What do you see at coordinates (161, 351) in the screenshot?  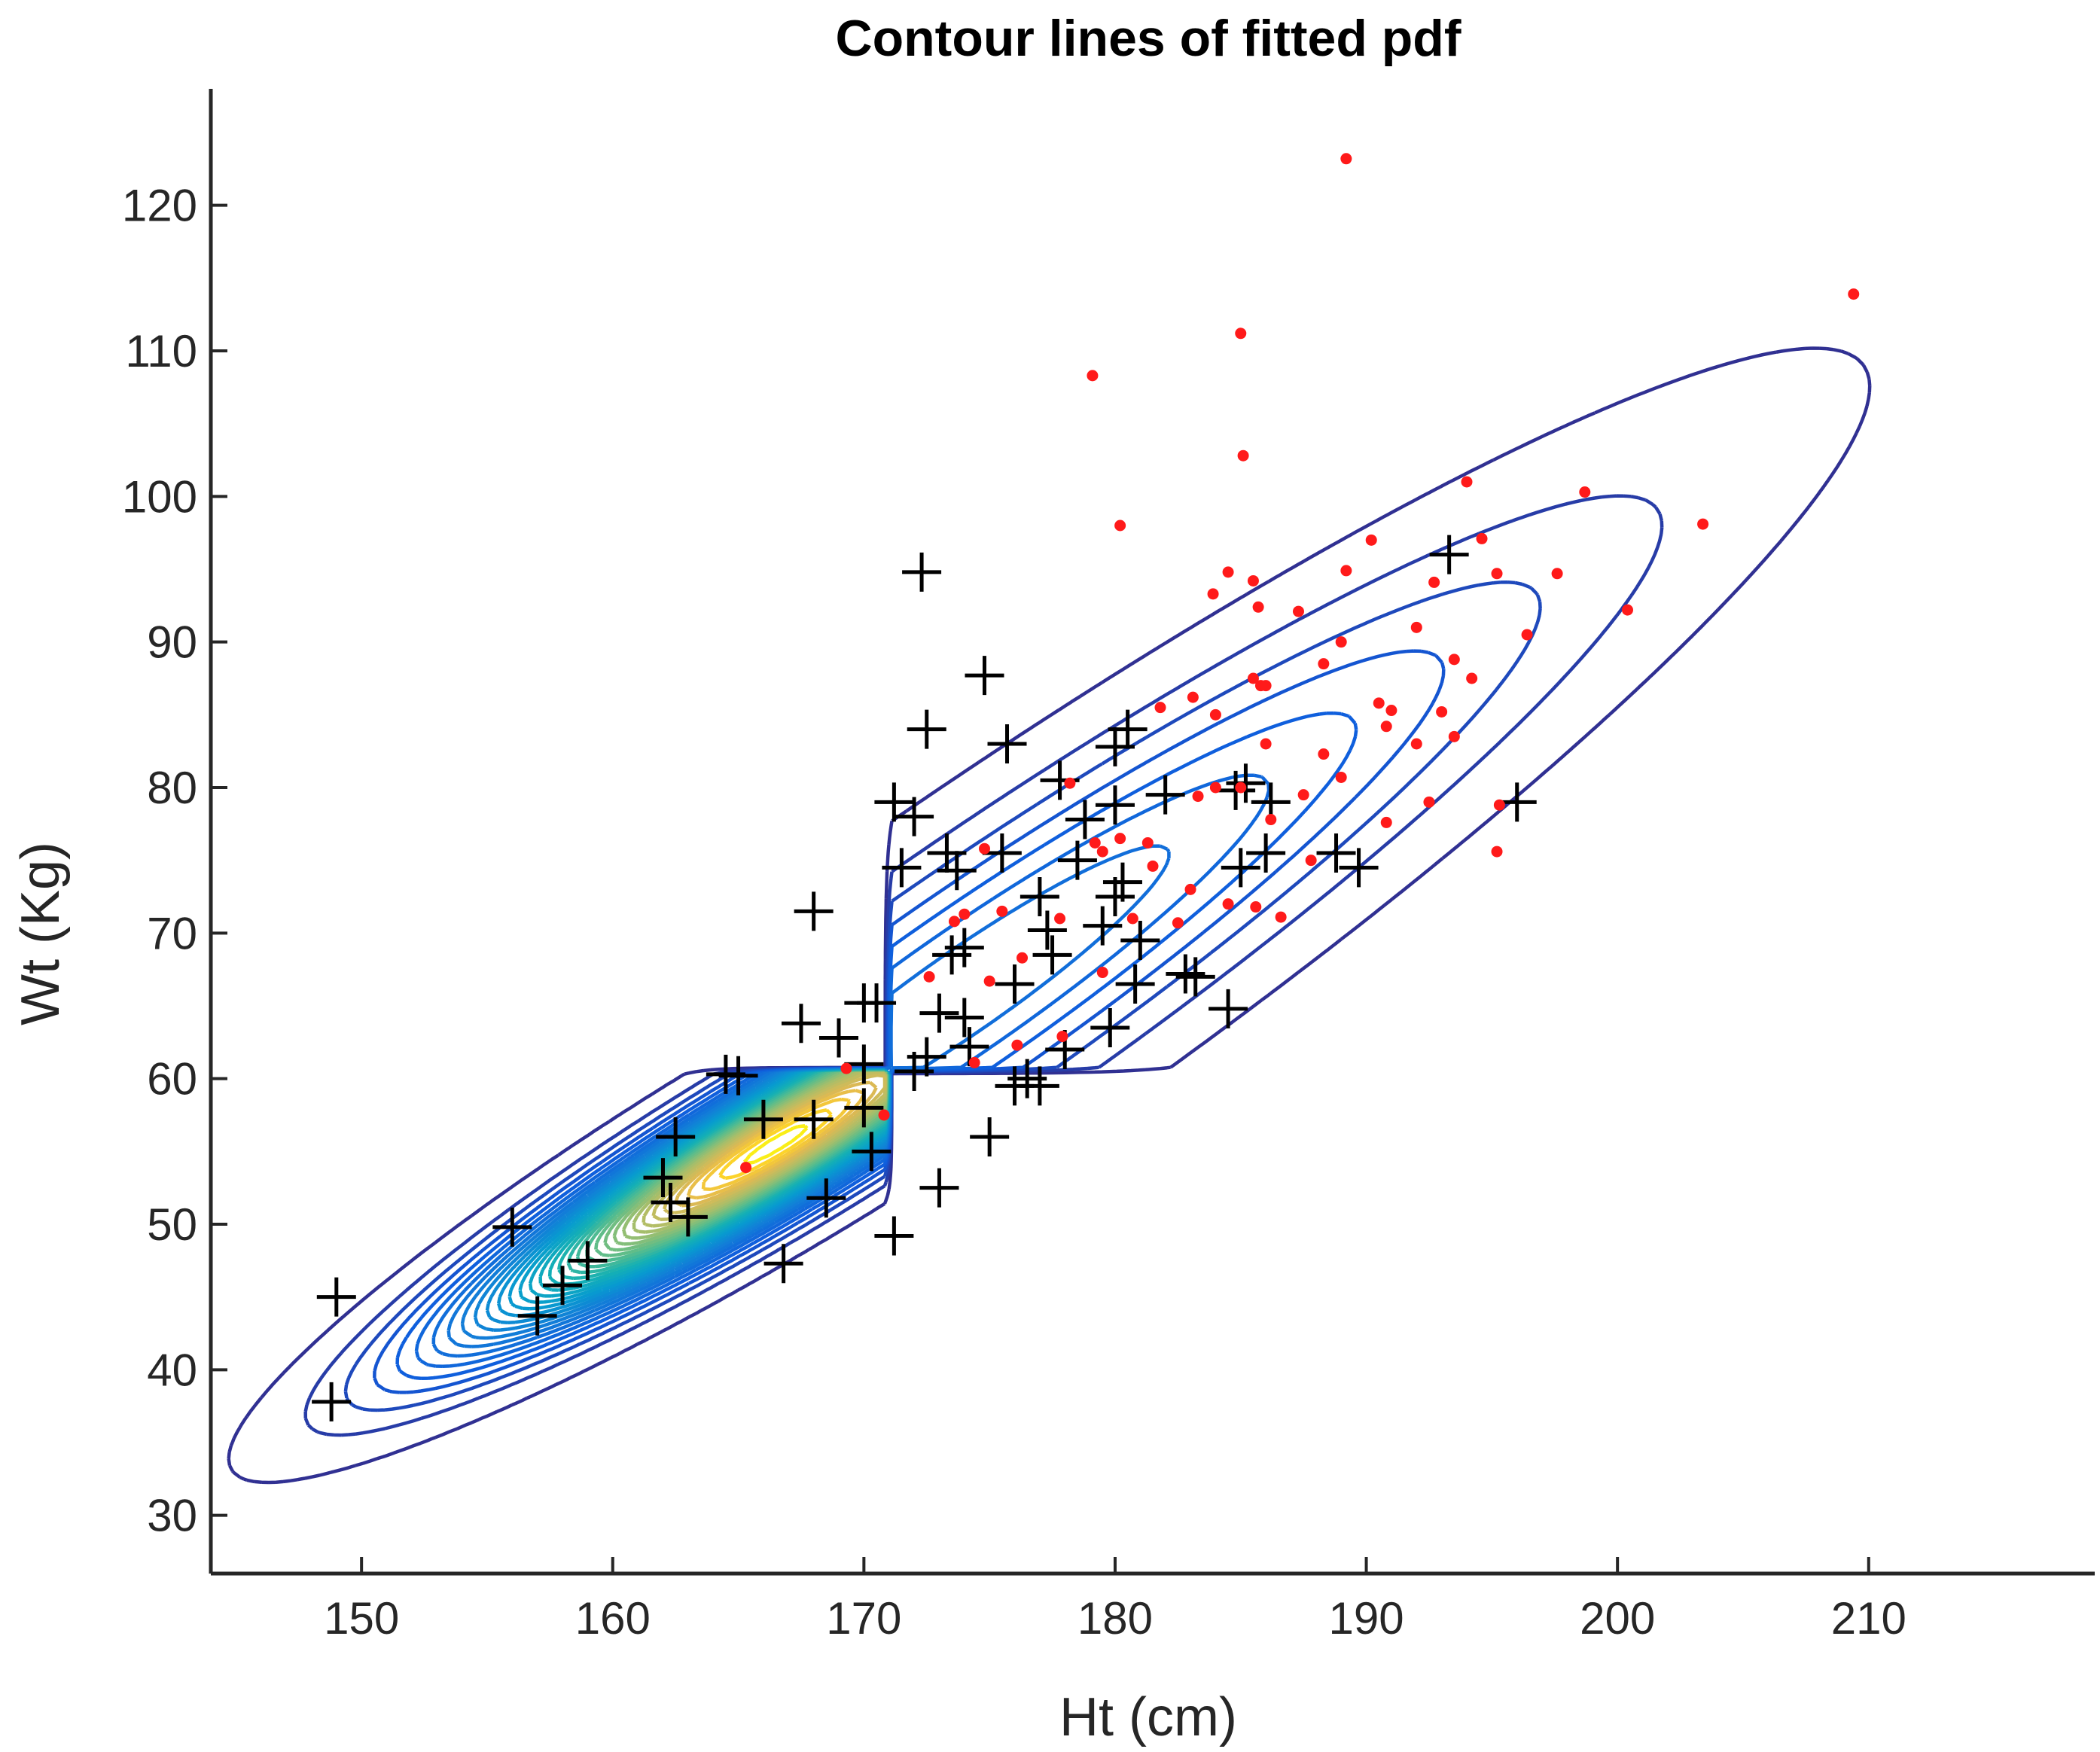 I see `y-tick-label: 110` at bounding box center [161, 351].